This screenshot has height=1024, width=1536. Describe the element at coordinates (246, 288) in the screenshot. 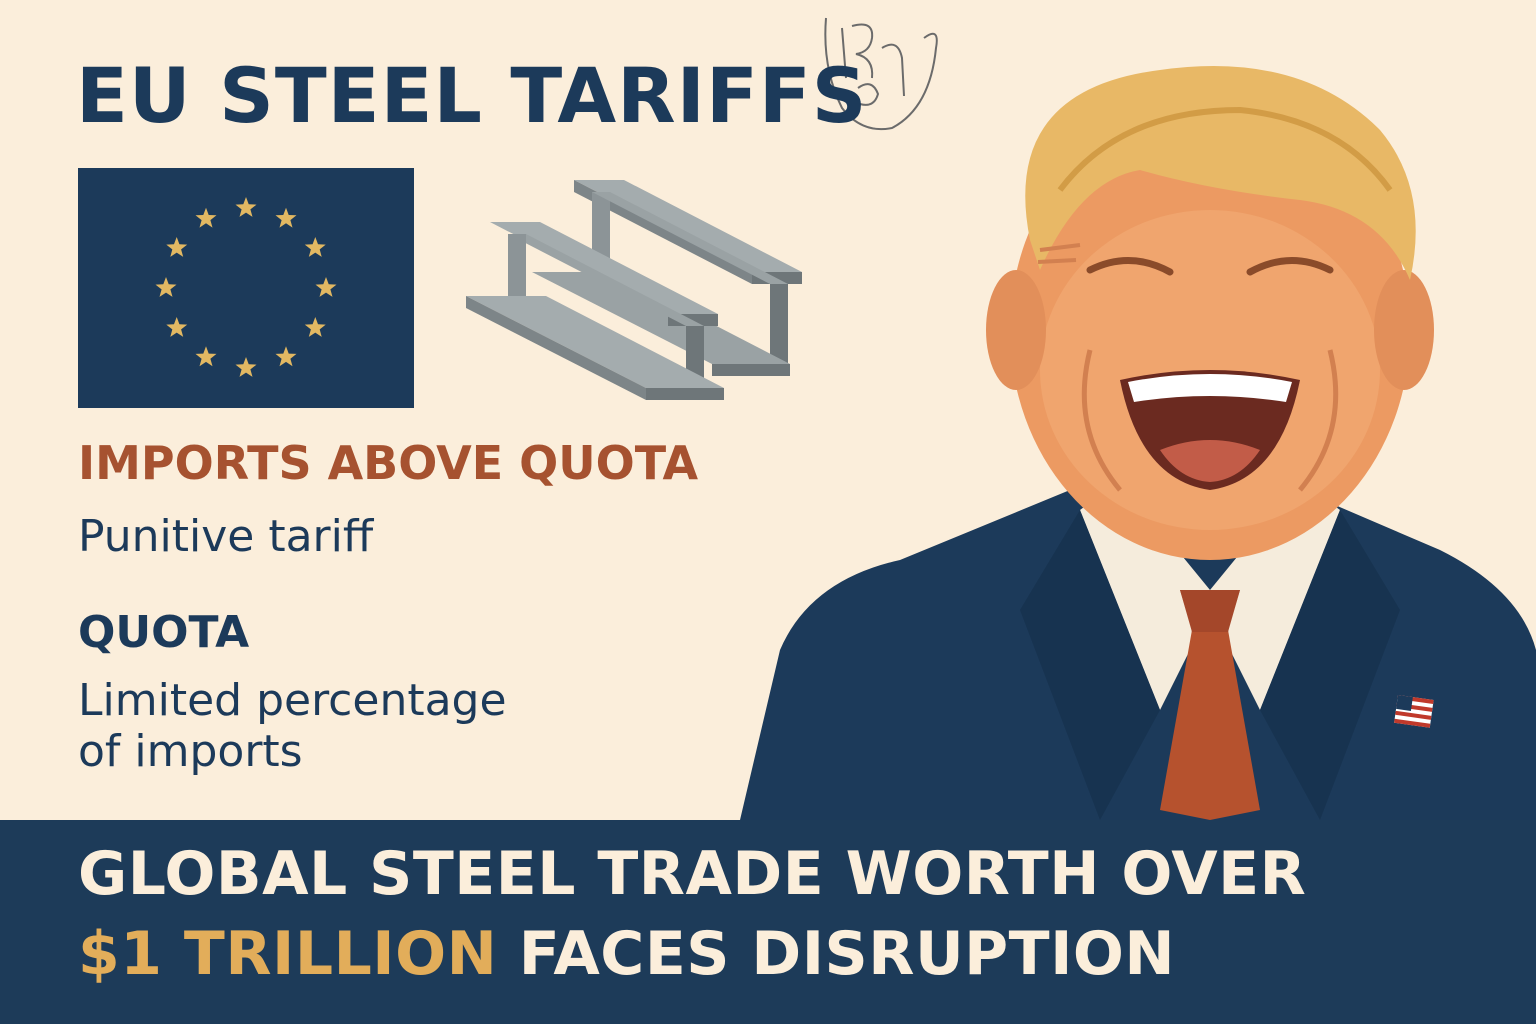

I see `eu-flag-icon` at that location.